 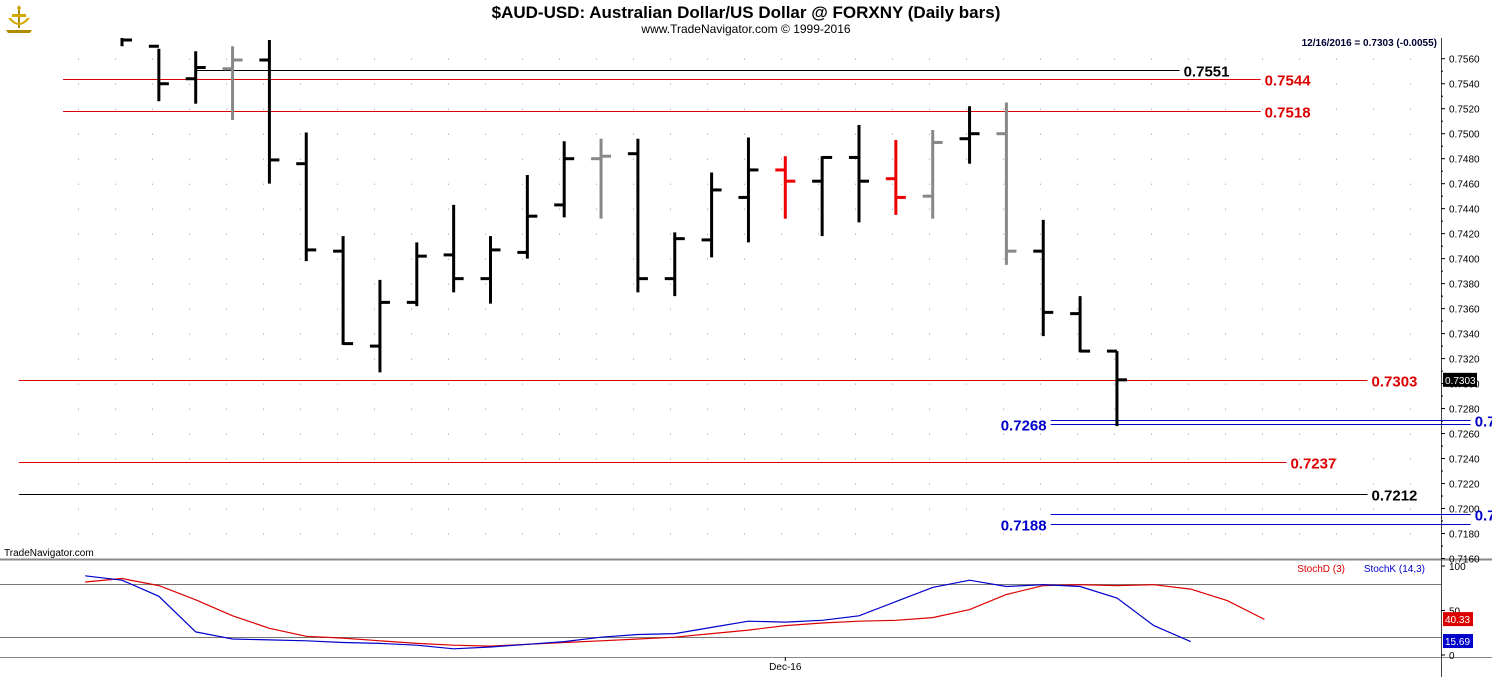 What do you see at coordinates (1457, 620) in the screenshot?
I see `stochd-value-label: 40.33` at bounding box center [1457, 620].